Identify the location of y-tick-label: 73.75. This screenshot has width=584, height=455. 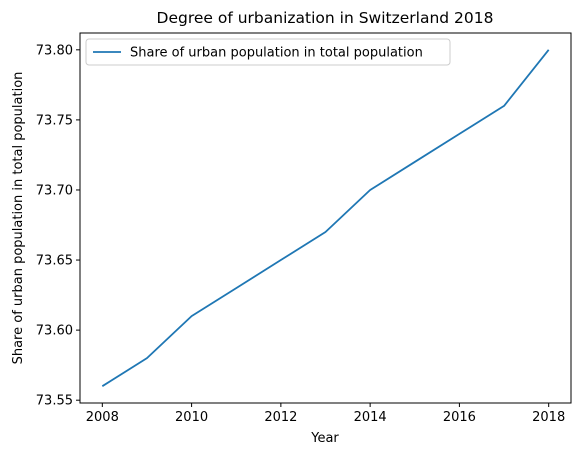
(54, 120).